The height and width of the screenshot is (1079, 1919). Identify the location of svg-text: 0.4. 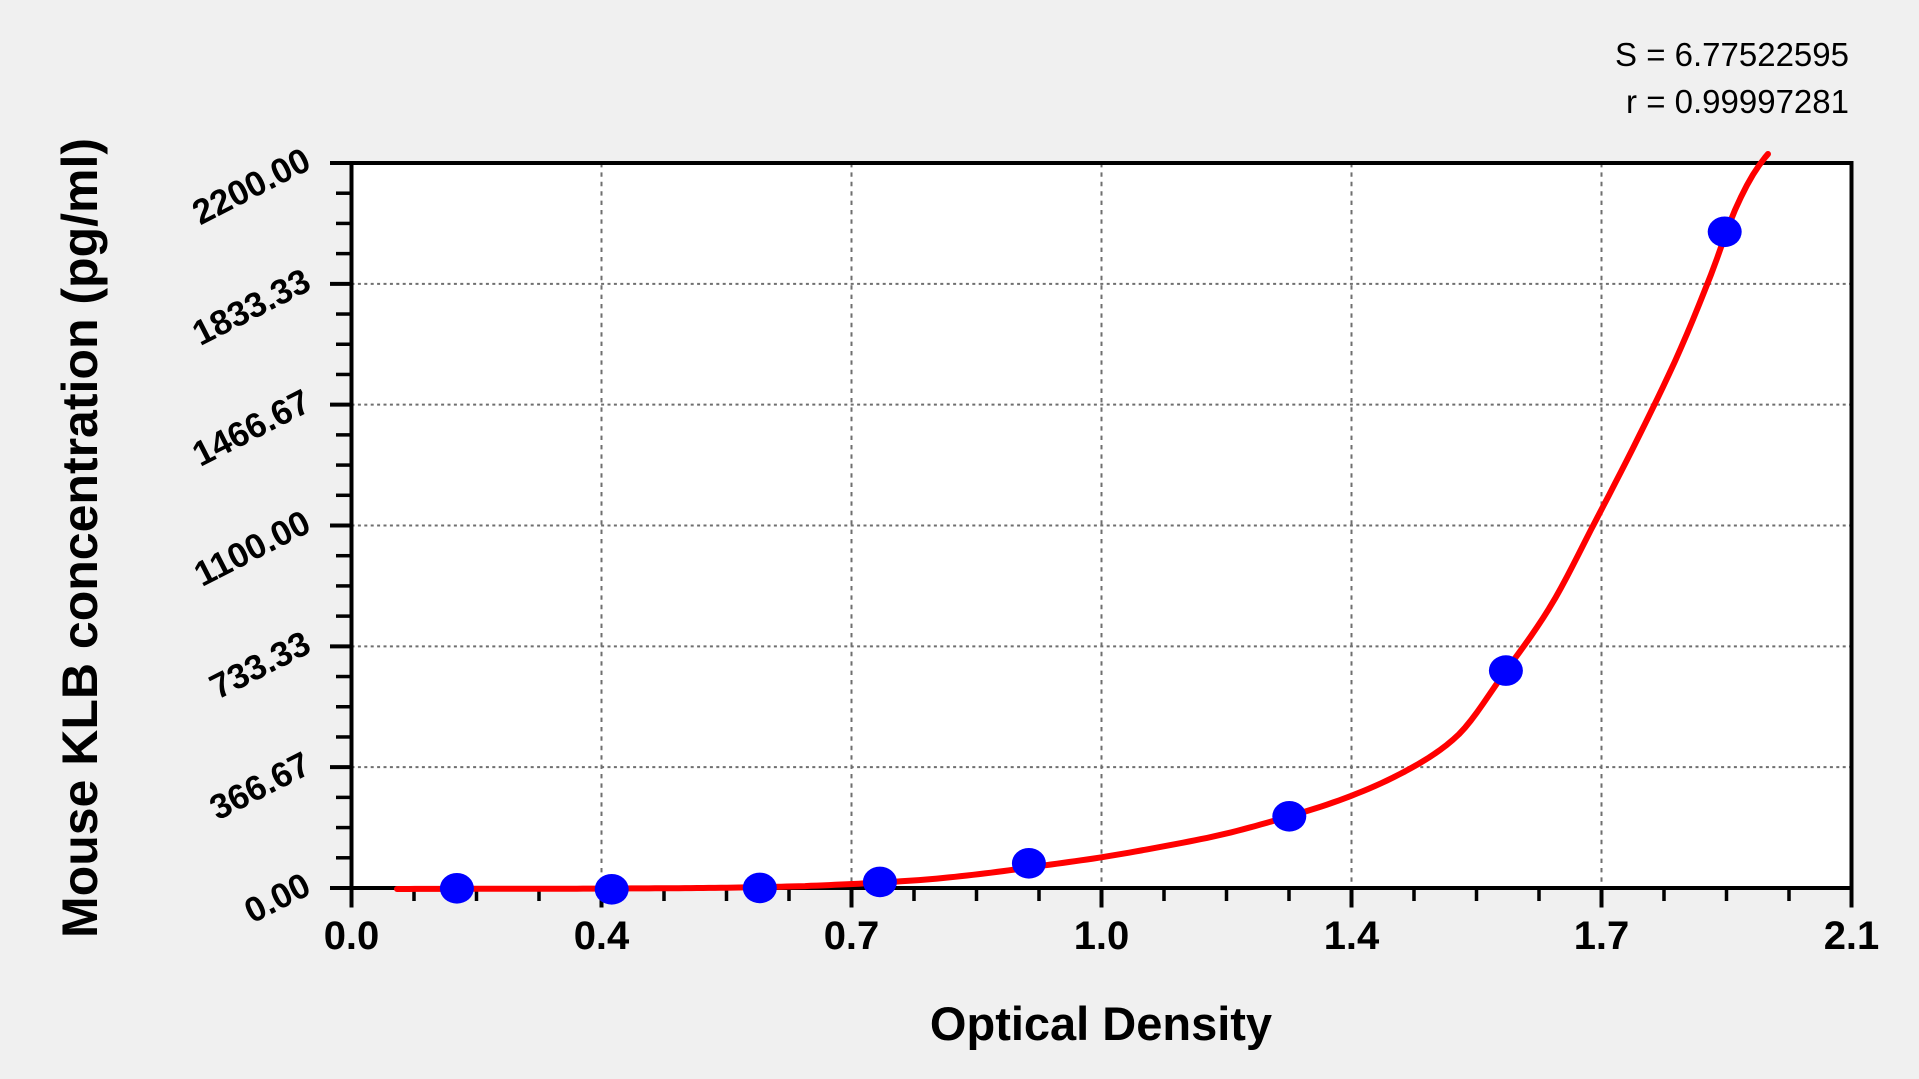
(602, 936).